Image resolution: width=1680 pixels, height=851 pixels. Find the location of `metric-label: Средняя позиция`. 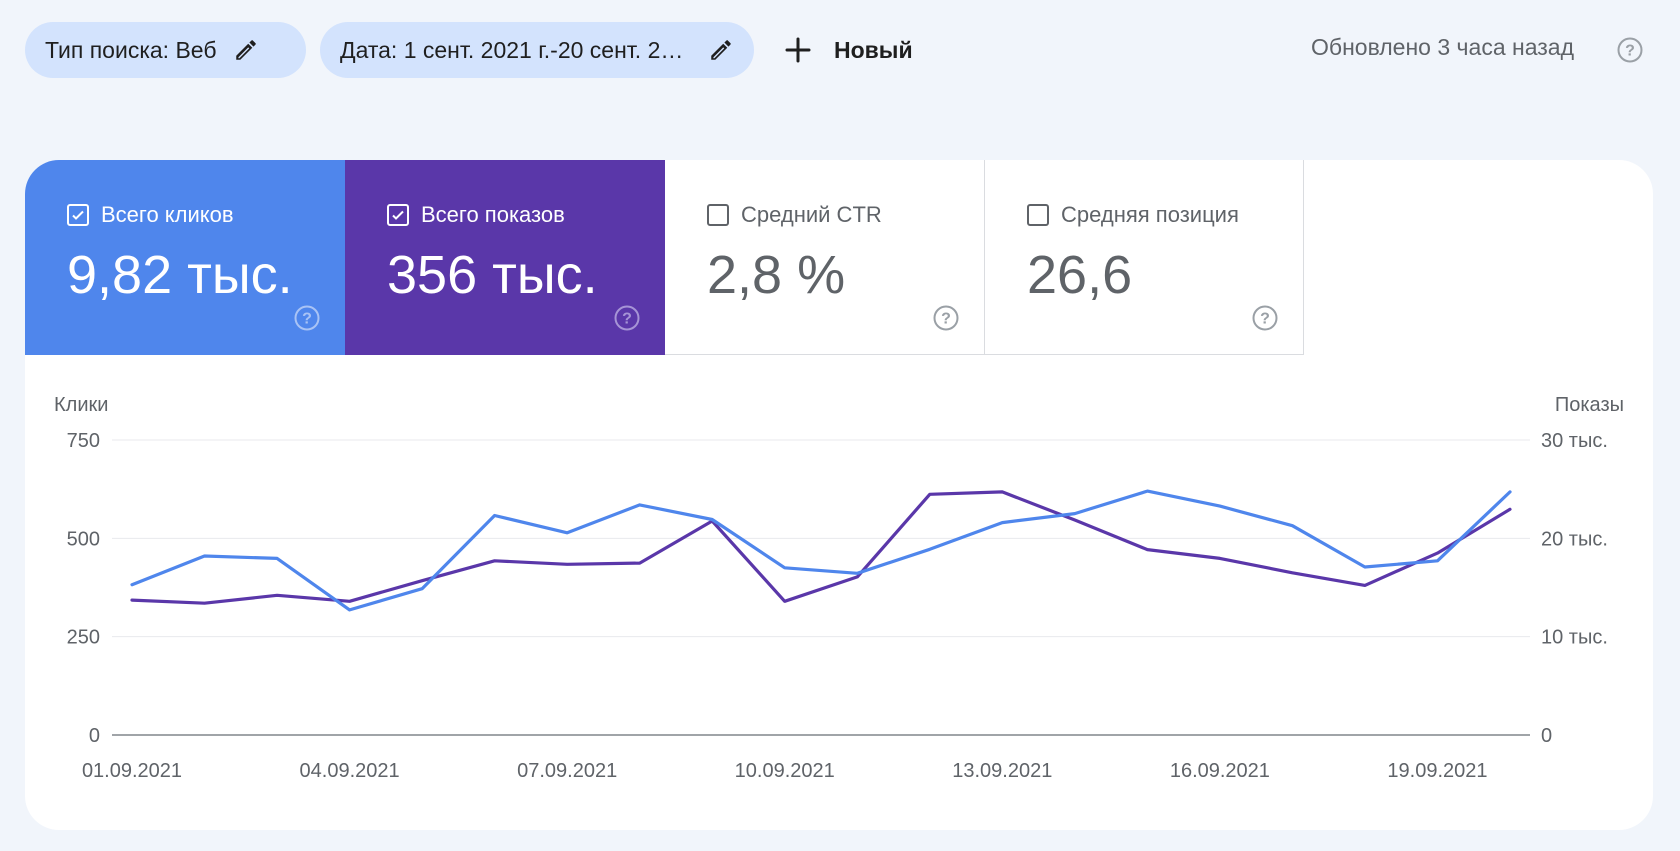

metric-label: Средняя позиция is located at coordinates (1150, 214).